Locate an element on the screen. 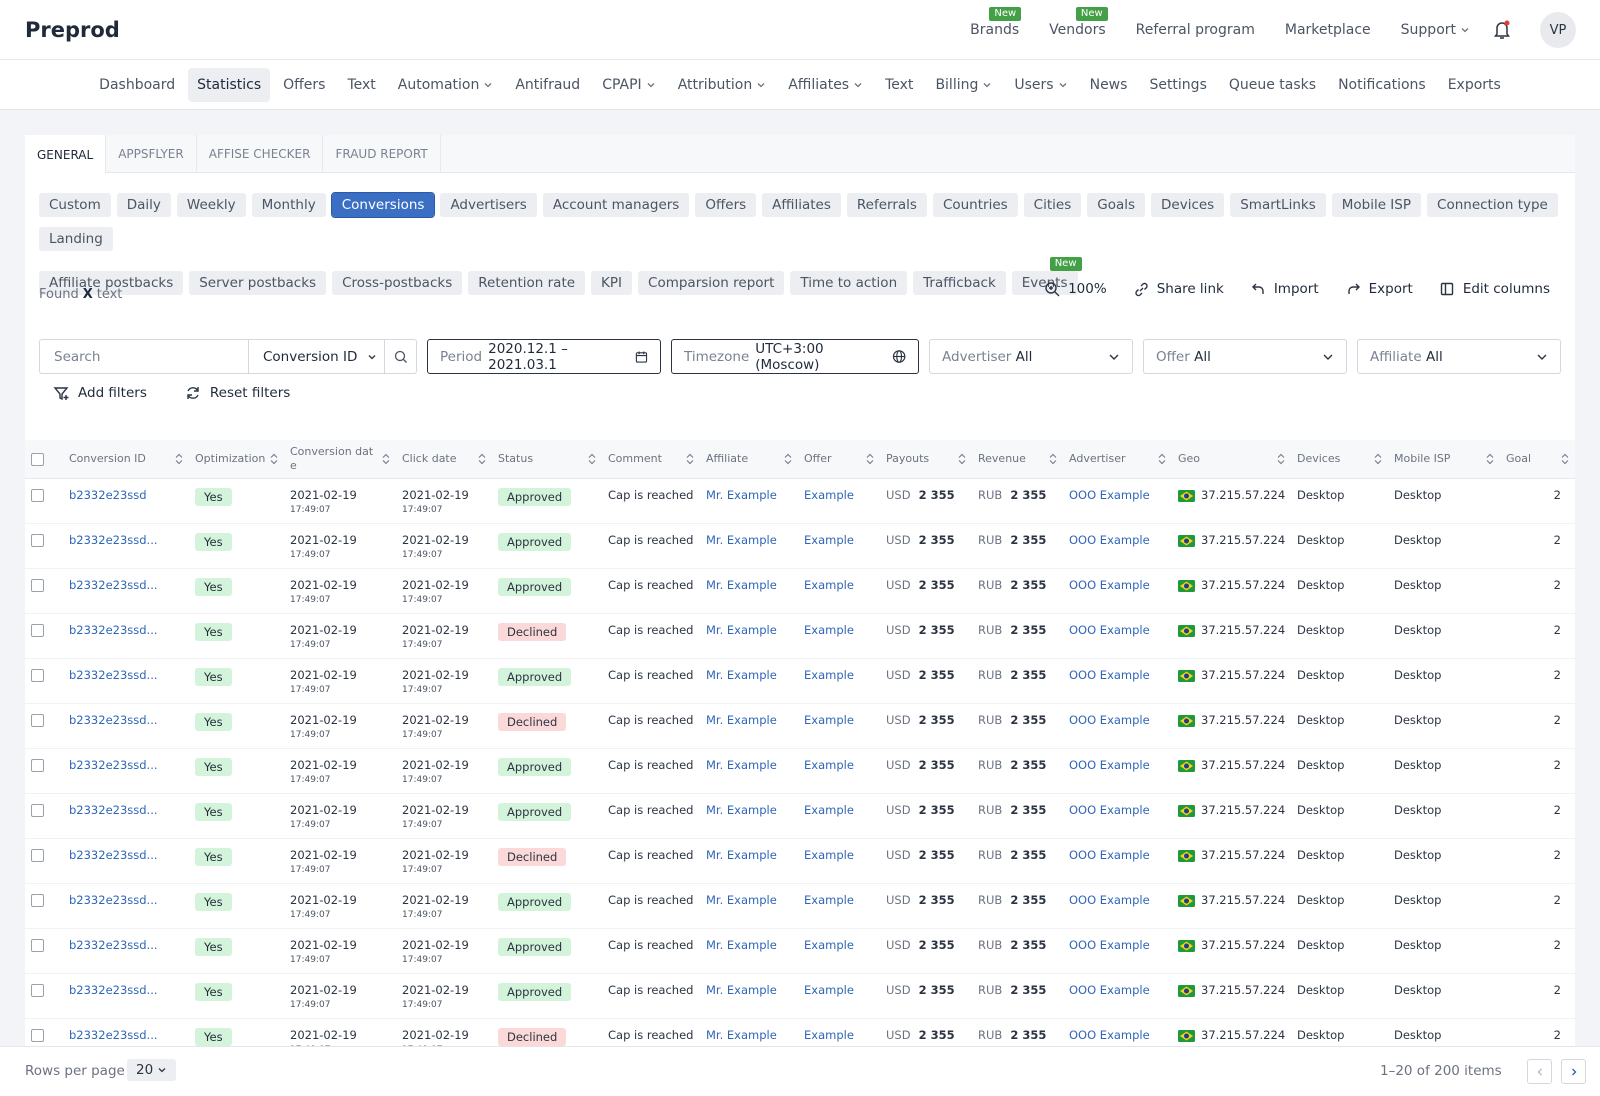 This screenshot has height=1096, width=1600. report-type: Goals is located at coordinates (1116, 205).